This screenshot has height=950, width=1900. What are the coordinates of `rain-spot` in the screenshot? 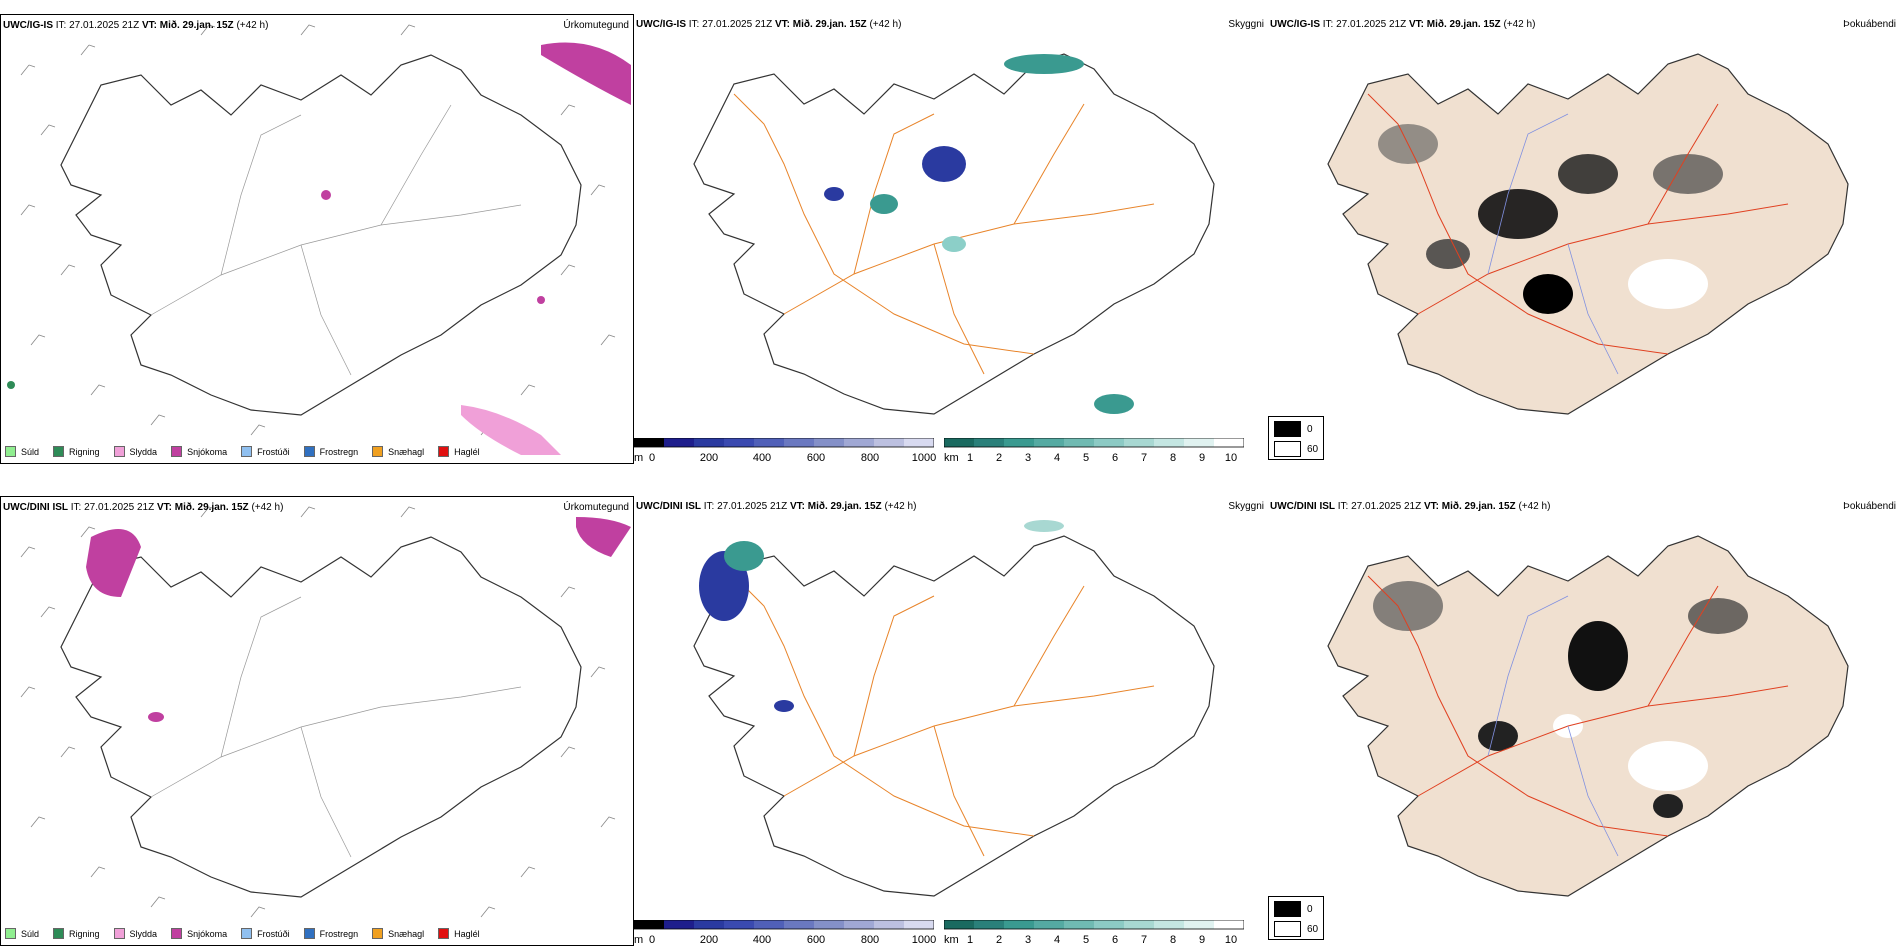 It's located at (11, 385).